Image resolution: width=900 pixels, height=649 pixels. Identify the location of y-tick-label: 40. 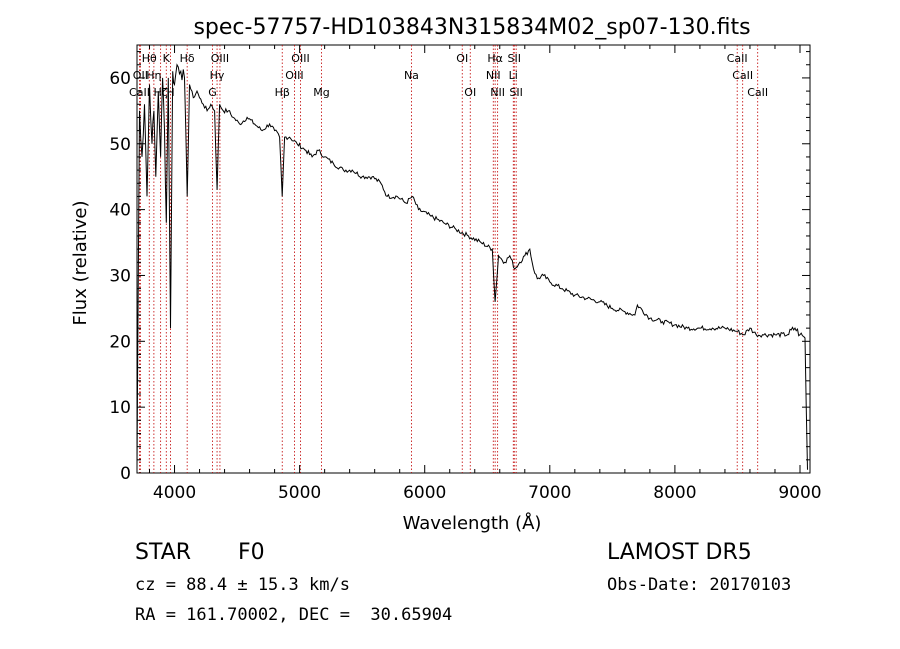
(120, 211).